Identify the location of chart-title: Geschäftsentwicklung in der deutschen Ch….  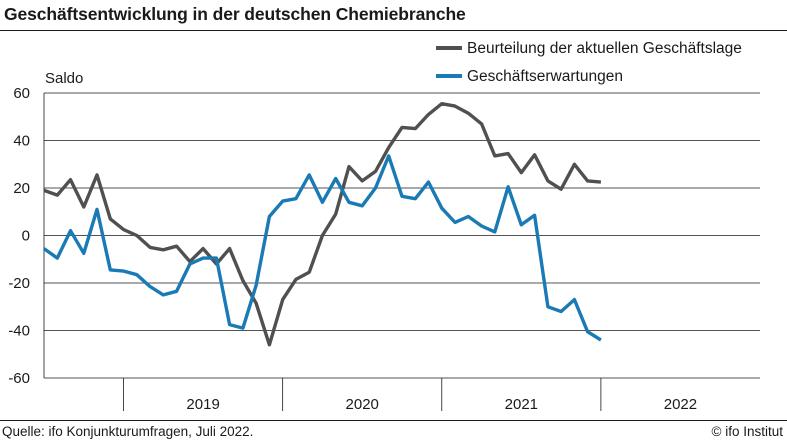
(235, 14).